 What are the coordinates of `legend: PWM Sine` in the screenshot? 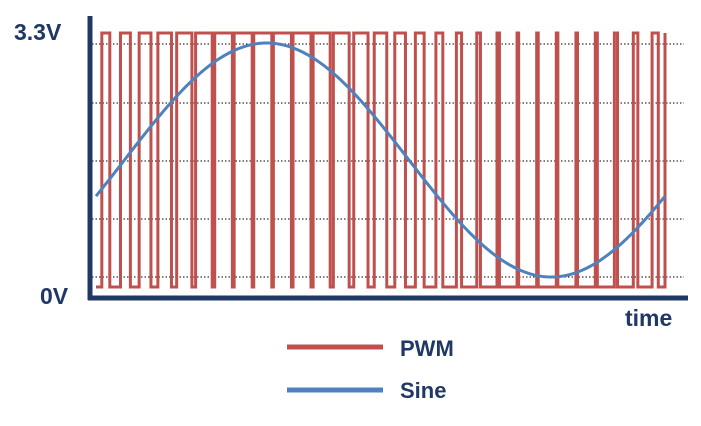 It's located at (370, 369).